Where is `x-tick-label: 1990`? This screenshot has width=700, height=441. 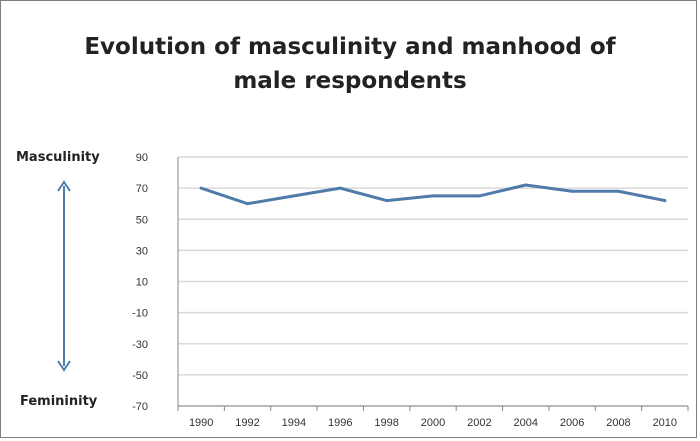
x-tick-label: 1990 is located at coordinates (201, 423).